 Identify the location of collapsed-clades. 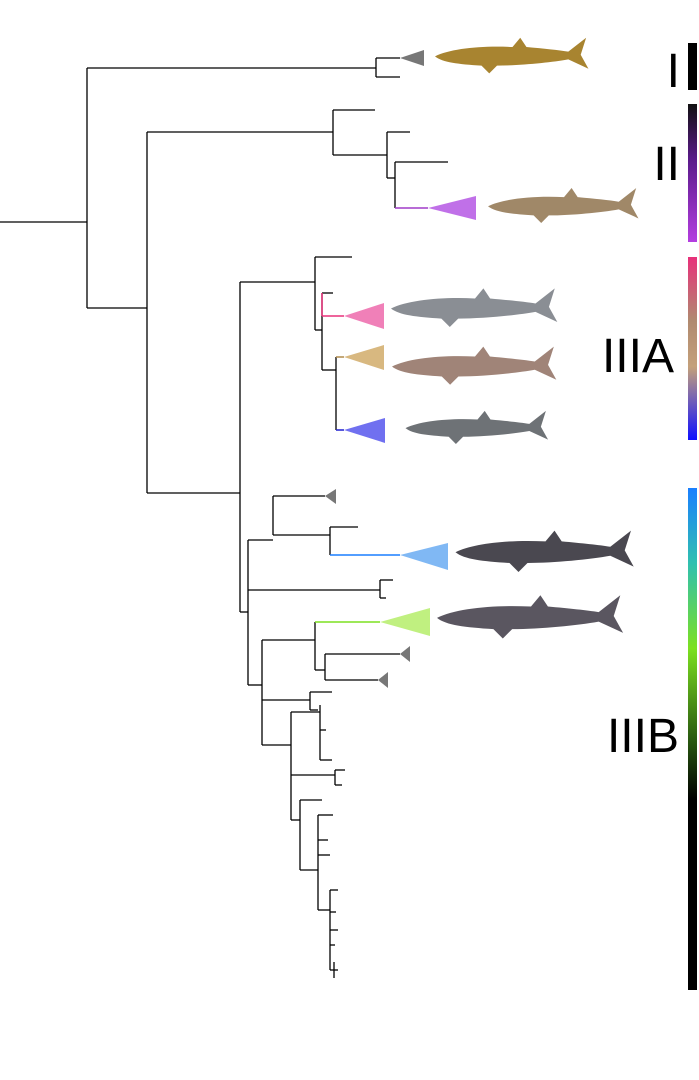
(400, 369).